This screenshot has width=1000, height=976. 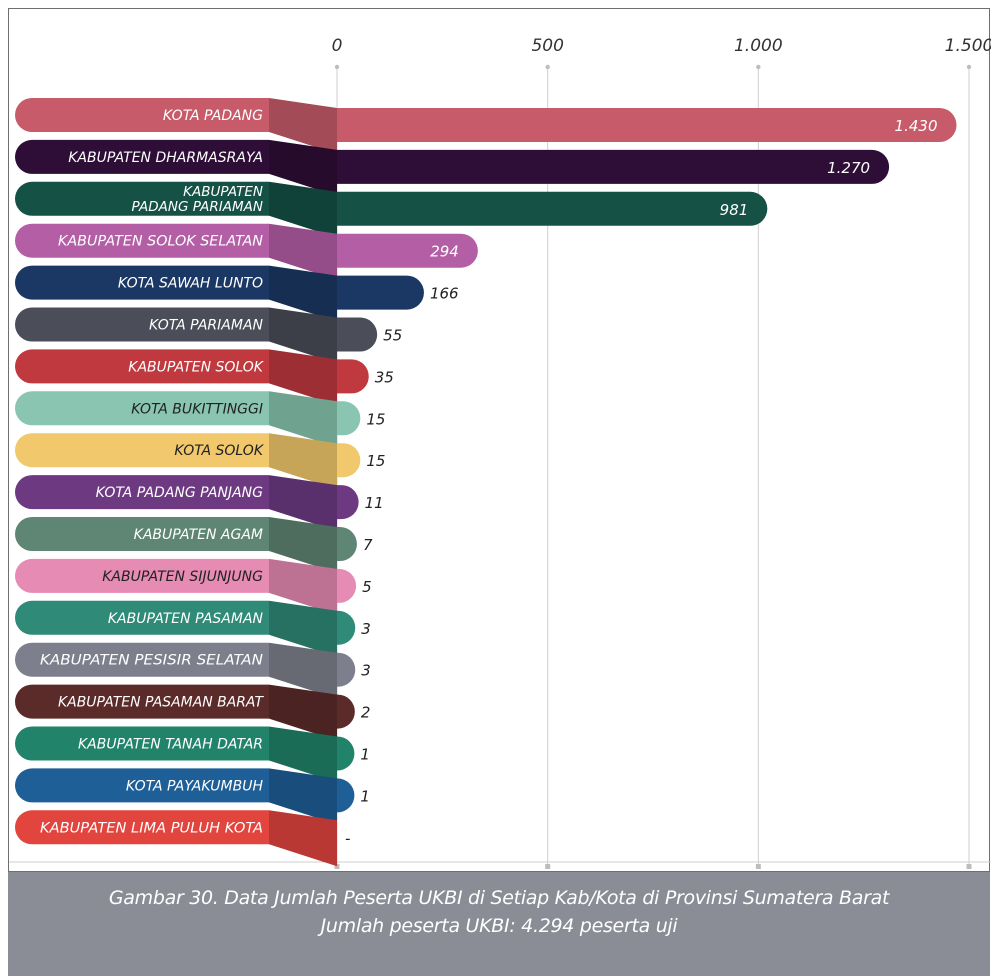 I want to click on category-label: KABUPATEN LIMA PULUH KOTA, so click(x=151, y=828).